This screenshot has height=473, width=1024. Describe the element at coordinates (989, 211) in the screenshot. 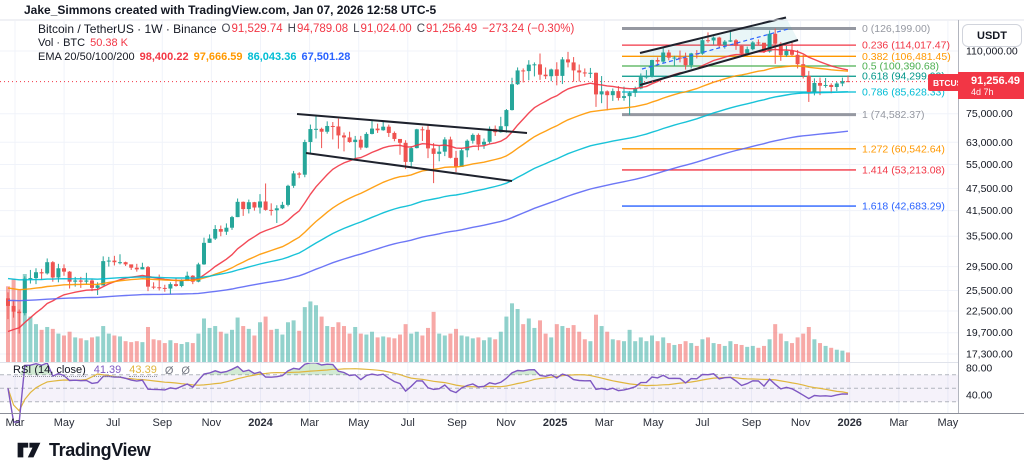

I see `price-tick-label: 41,500.00` at that location.